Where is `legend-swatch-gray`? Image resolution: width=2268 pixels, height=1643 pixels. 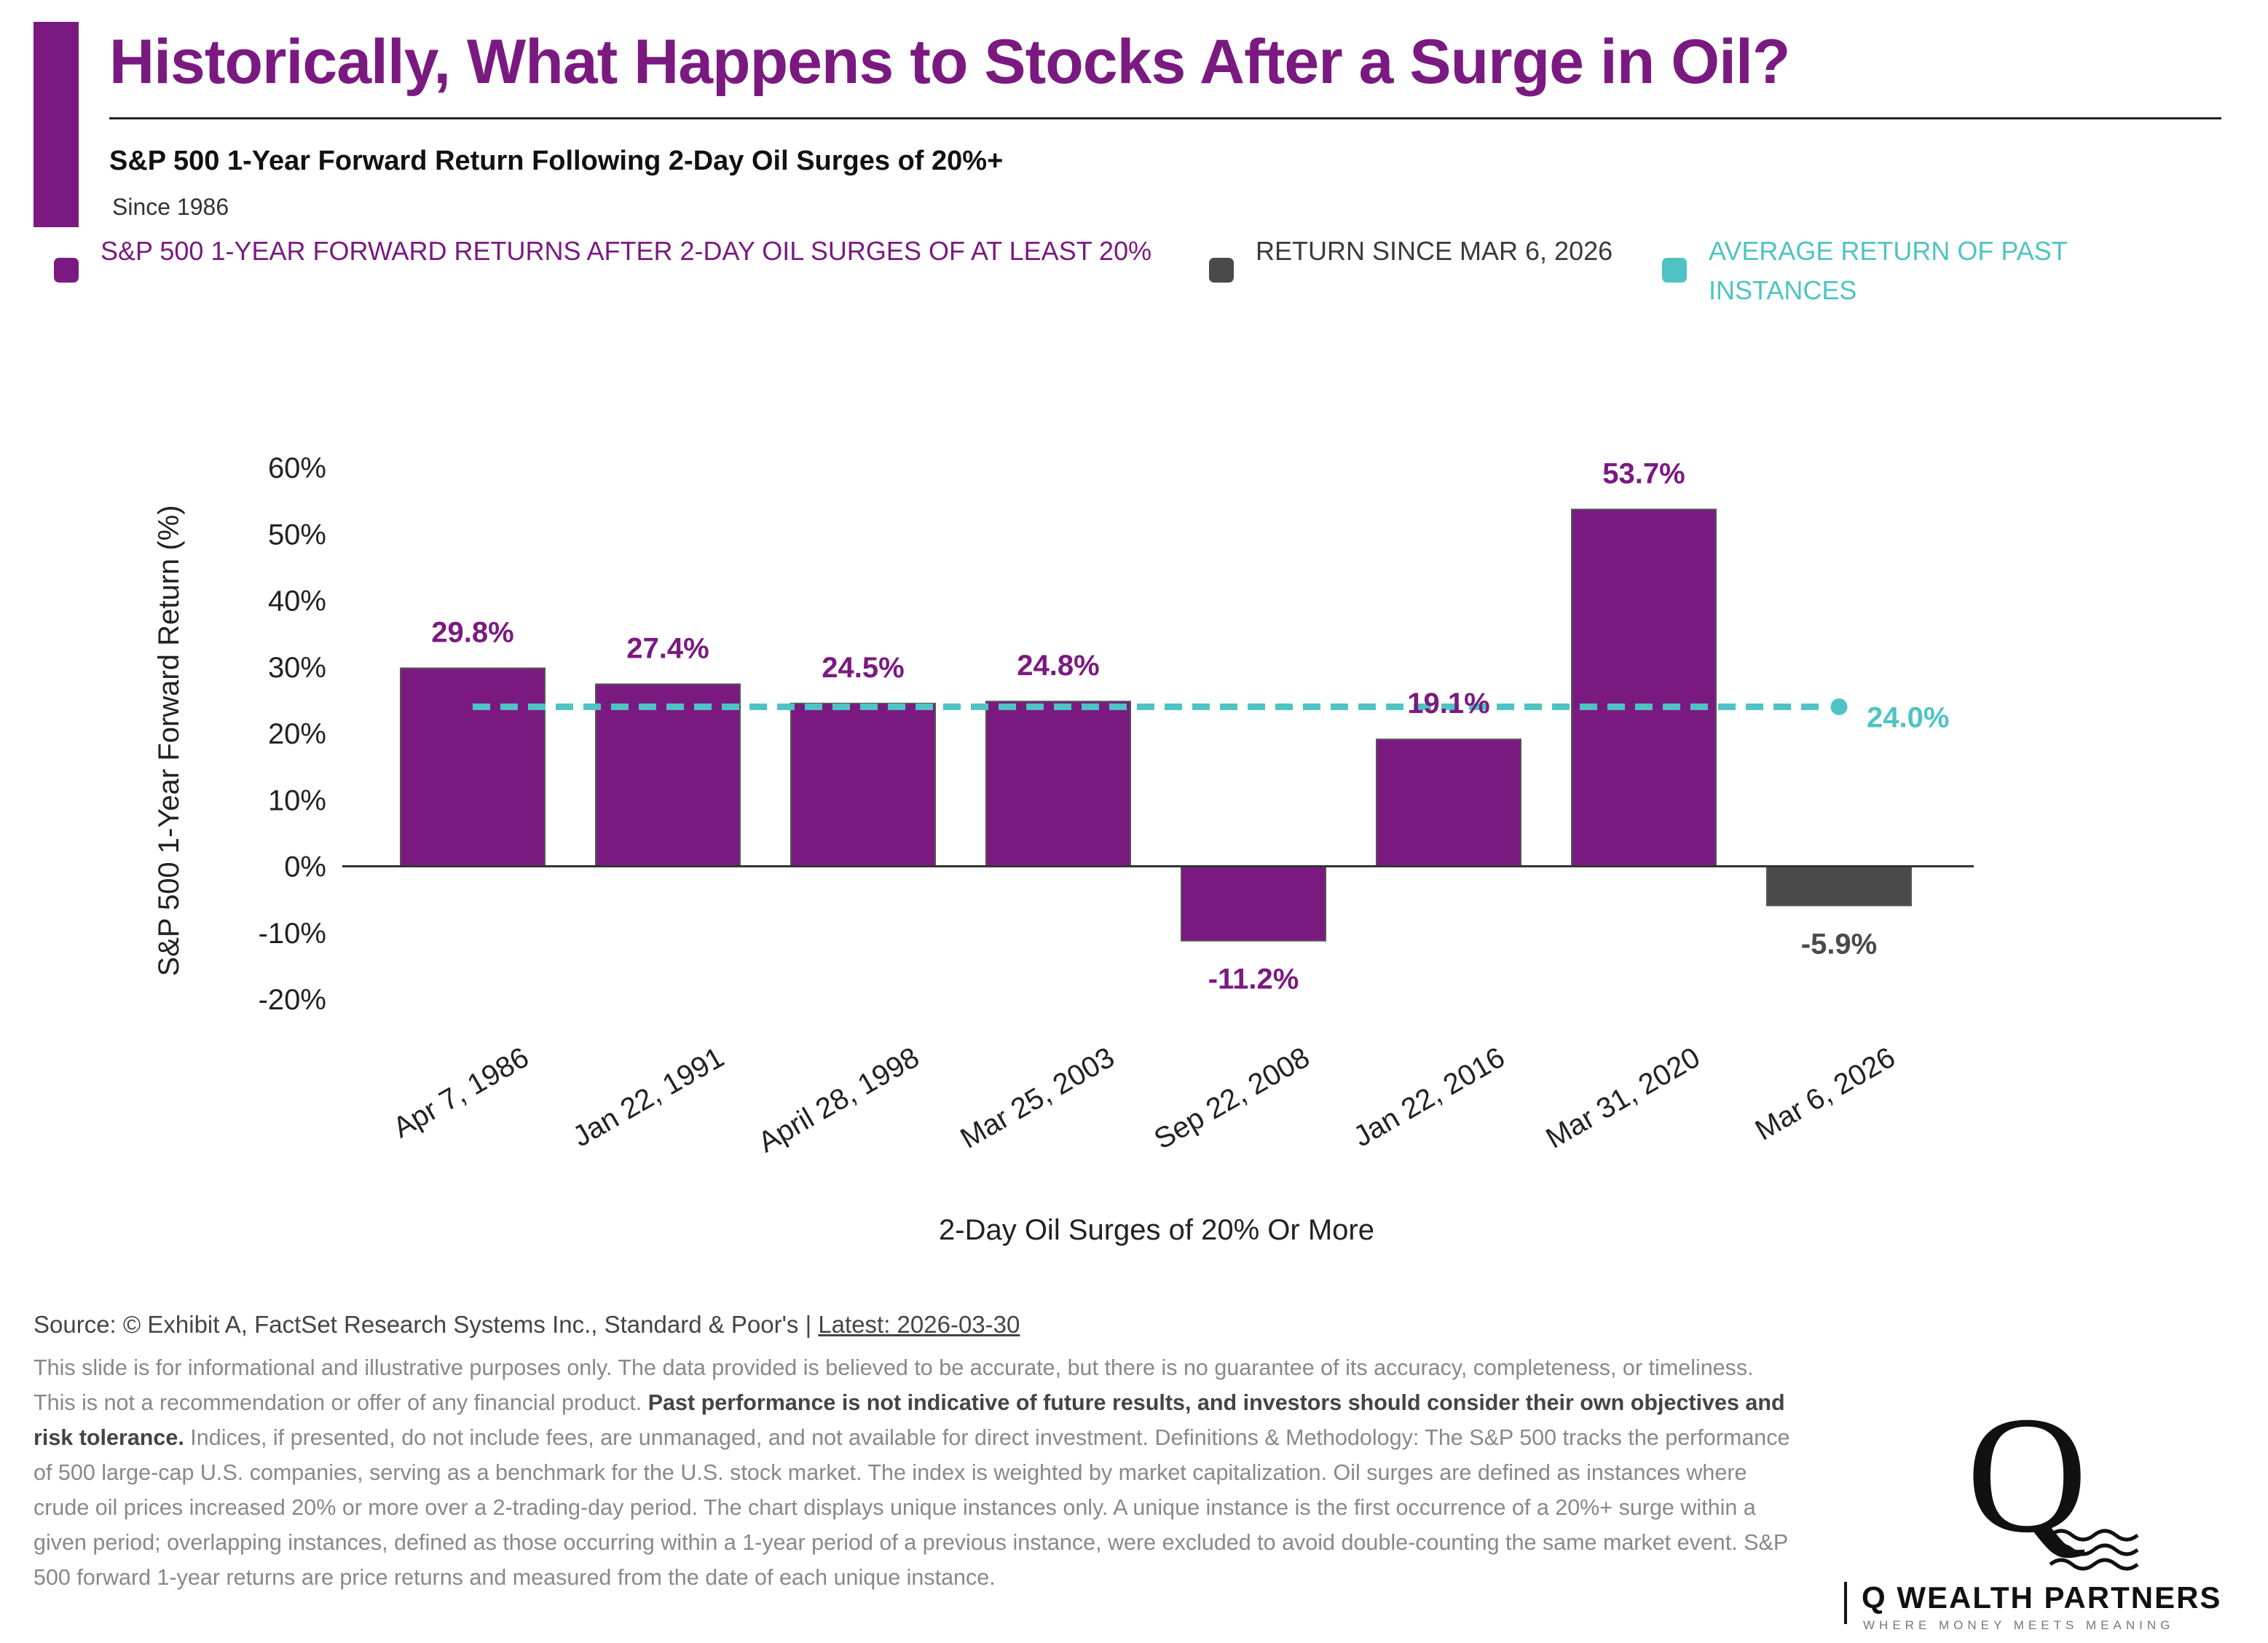 legend-swatch-gray is located at coordinates (1221, 270).